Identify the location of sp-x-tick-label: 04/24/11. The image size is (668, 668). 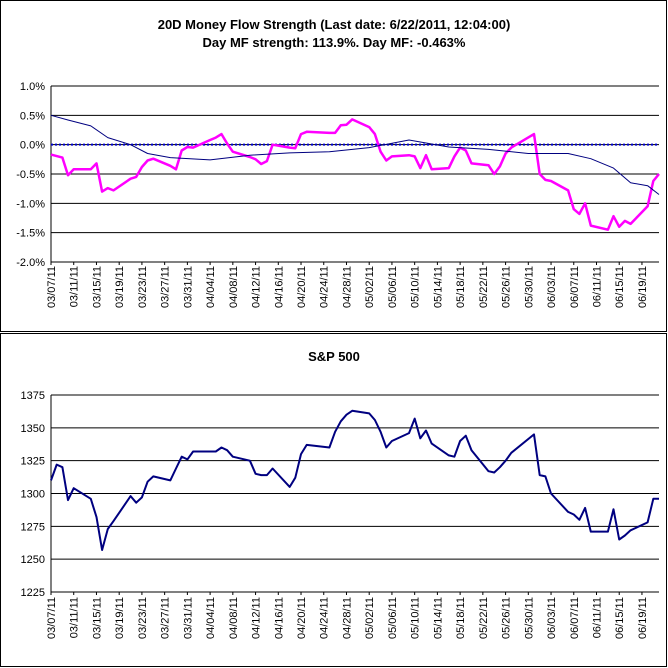
(325, 618).